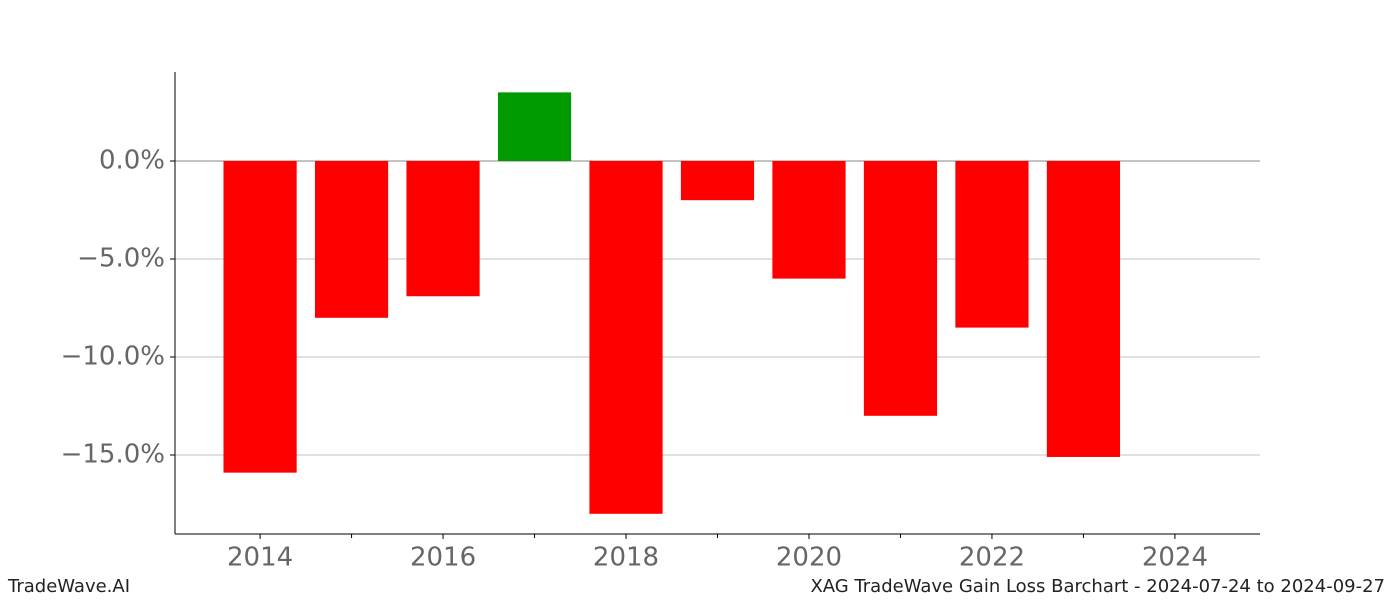 The height and width of the screenshot is (600, 1400). I want to click on x-tick-label: 2022, so click(992, 558).